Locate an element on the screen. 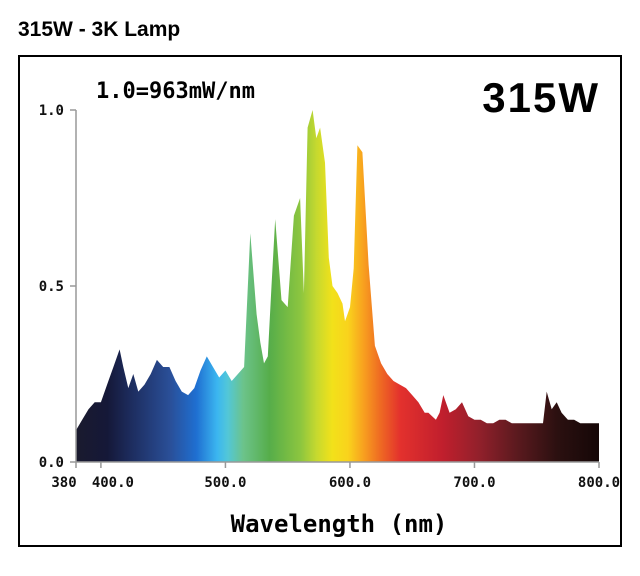 Image resolution: width=640 pixels, height=576 pixels. x-axis-label: Wavelength (nm) is located at coordinates (339, 524).